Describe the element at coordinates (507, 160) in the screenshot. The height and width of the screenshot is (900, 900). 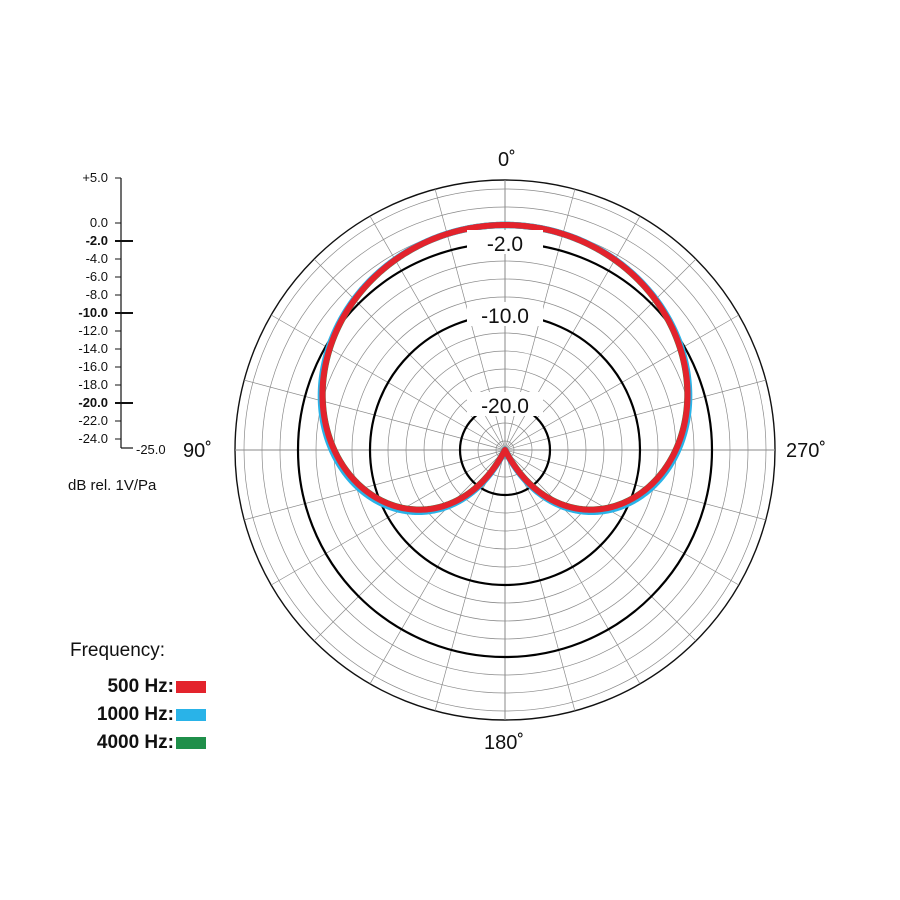
I see `angle-label-0: 0˚` at that location.